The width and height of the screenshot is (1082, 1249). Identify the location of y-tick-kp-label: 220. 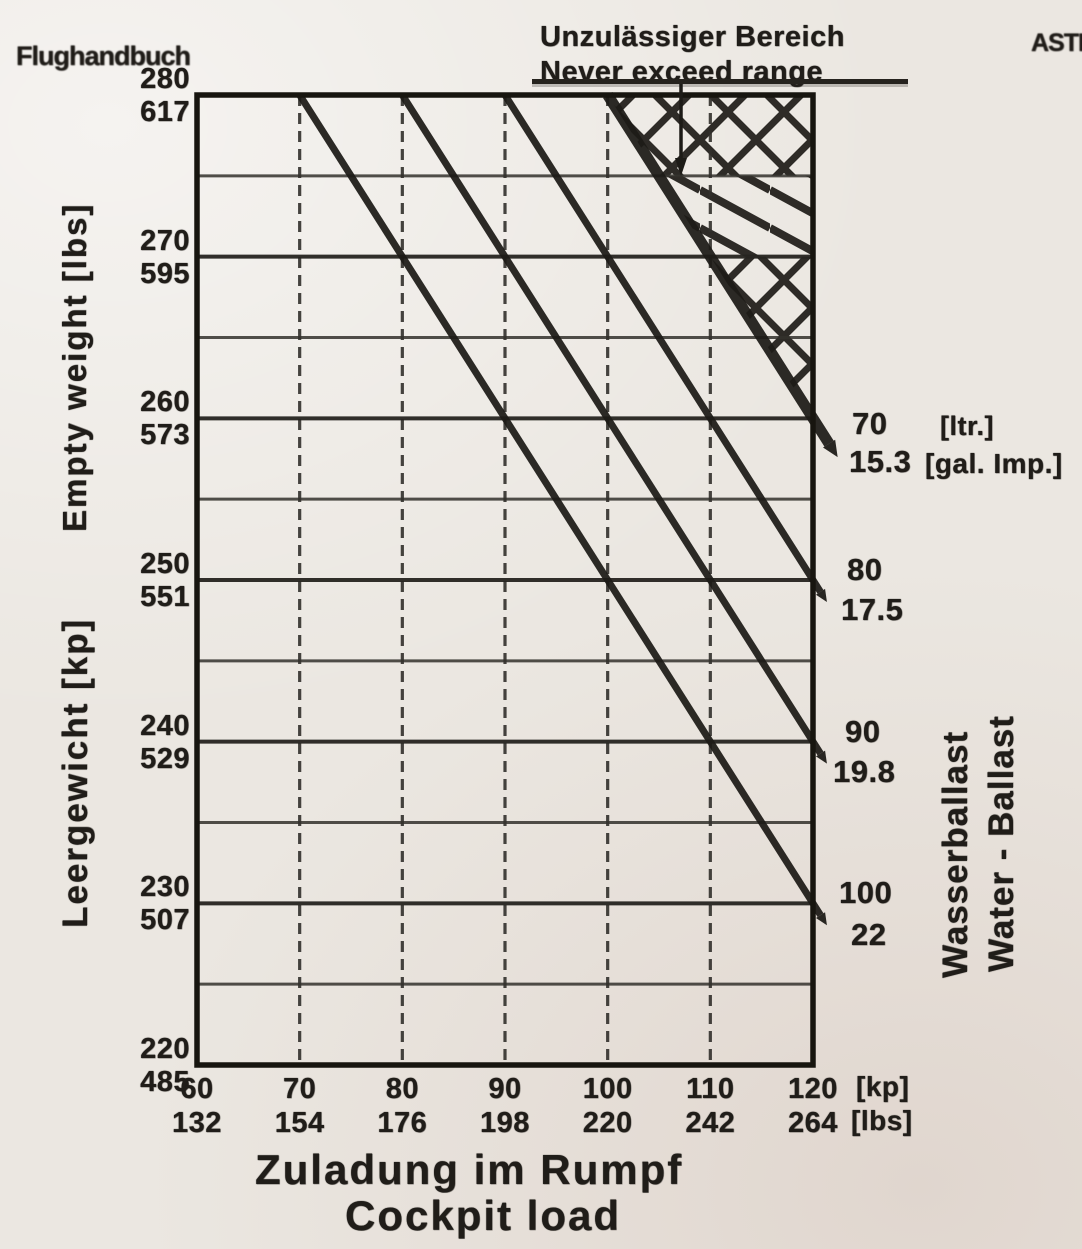
(165, 1049).